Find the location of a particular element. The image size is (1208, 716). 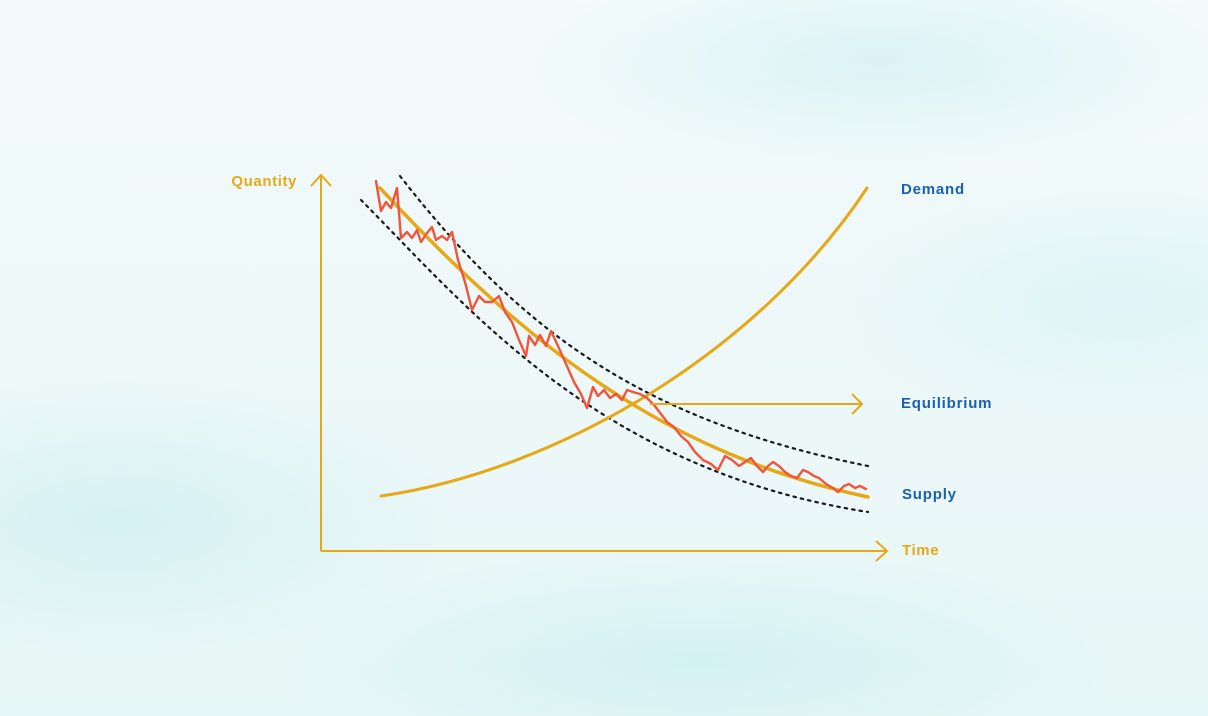

equilibrium-label: Equilibrium is located at coordinates (946, 403).